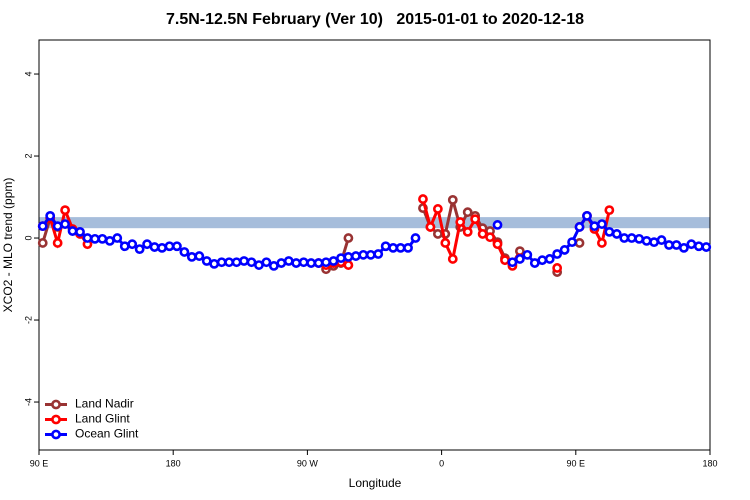 The width and height of the screenshot is (750, 500). I want to click on y-axis-label: XCO2 - MLO trend (ppm), so click(8, 245).